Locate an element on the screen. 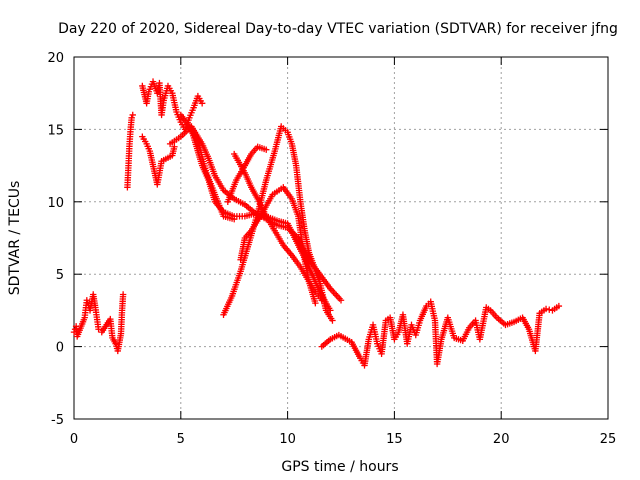 This screenshot has height=480, width=640. series-early_short_tracks is located at coordinates (98, 323).